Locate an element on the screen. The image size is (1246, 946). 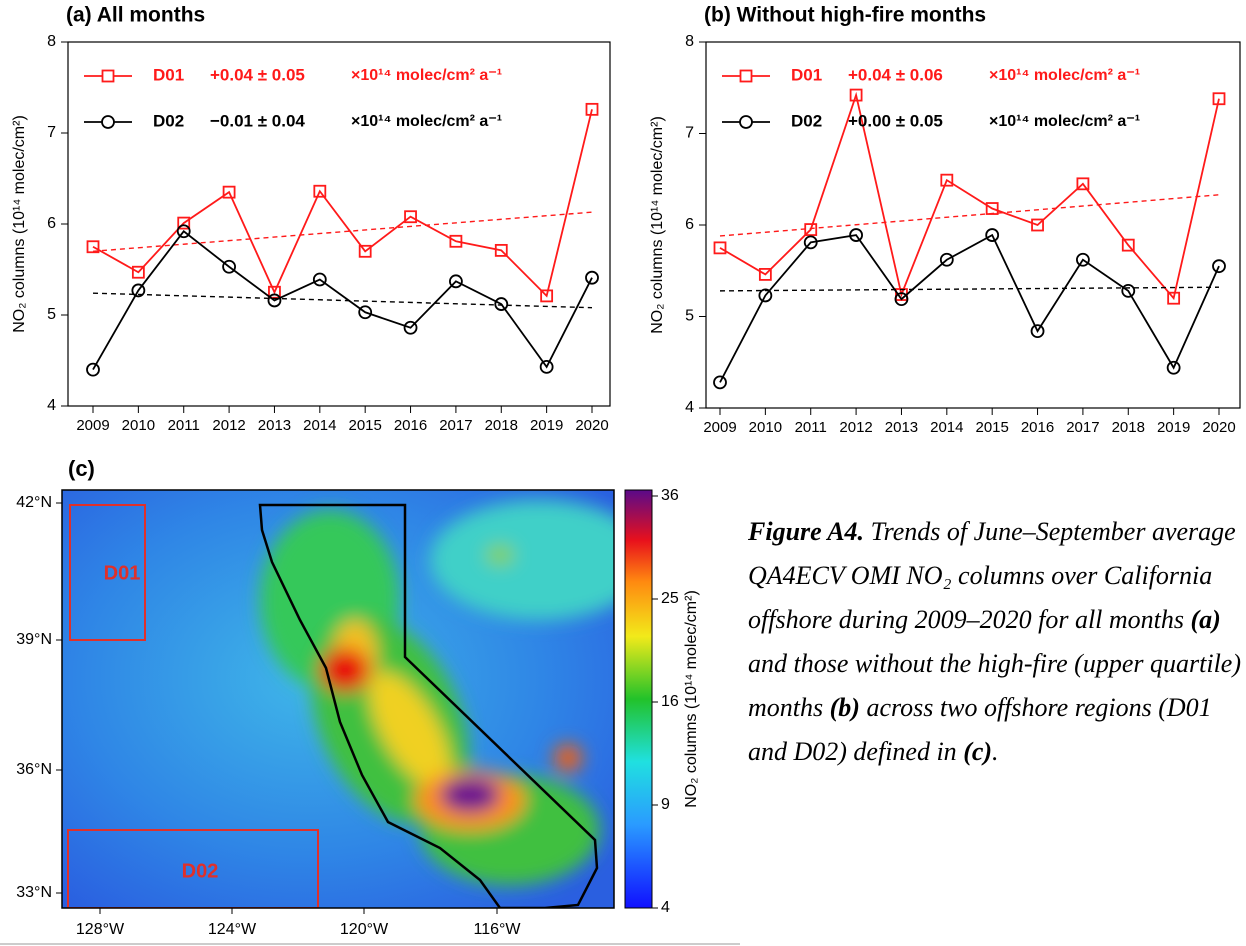
legend-trend: +0.04 ± 0.06 is located at coordinates (895, 74).